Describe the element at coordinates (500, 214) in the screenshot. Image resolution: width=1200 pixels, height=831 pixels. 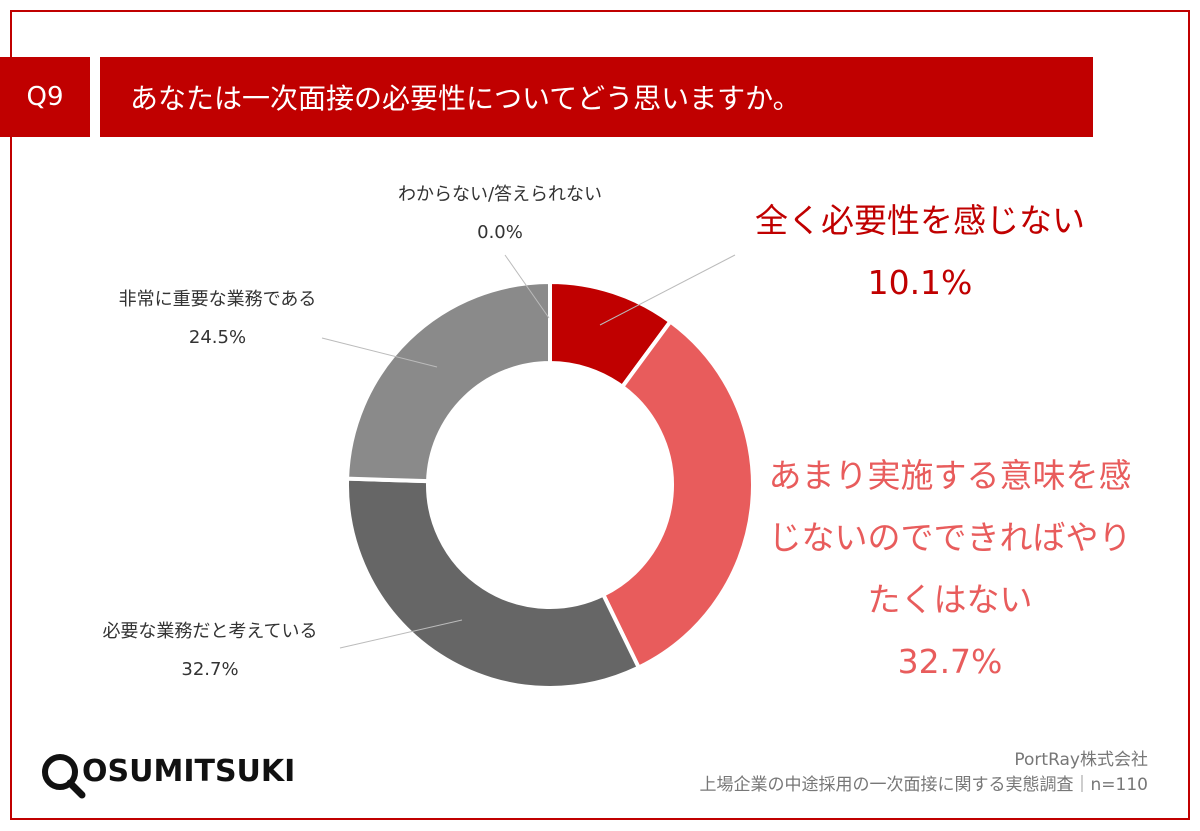
I see `slice-label: わからない/答えられない 0.0%` at that location.